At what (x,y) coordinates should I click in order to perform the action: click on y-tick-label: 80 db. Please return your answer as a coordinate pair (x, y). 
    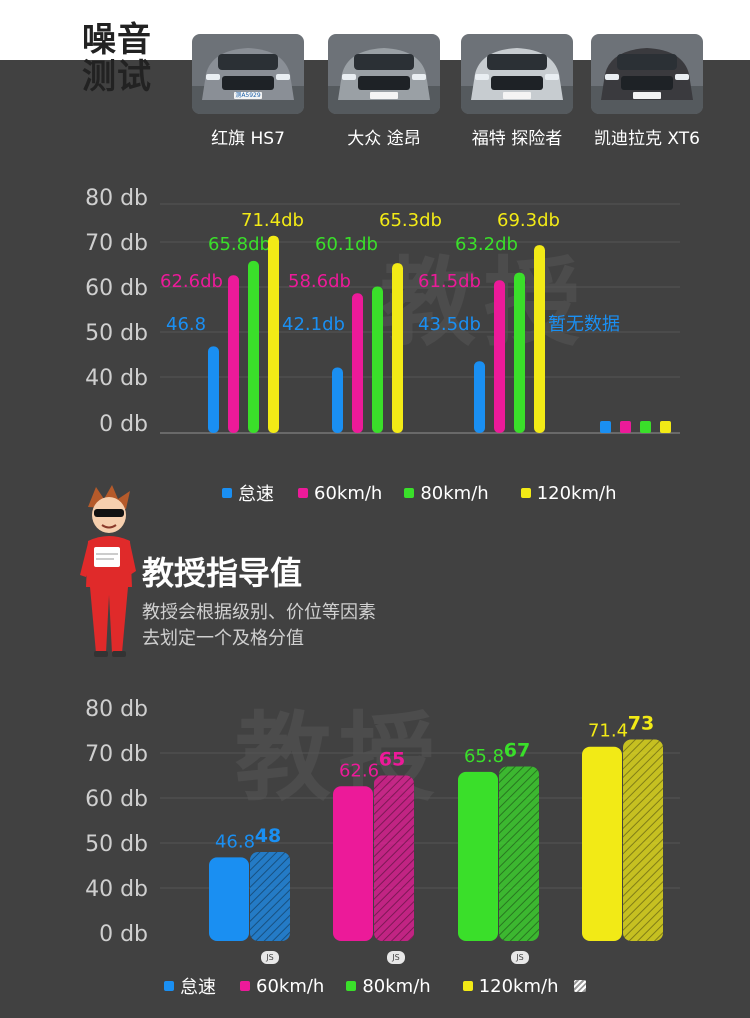
    Looking at the image, I should click on (116, 198).